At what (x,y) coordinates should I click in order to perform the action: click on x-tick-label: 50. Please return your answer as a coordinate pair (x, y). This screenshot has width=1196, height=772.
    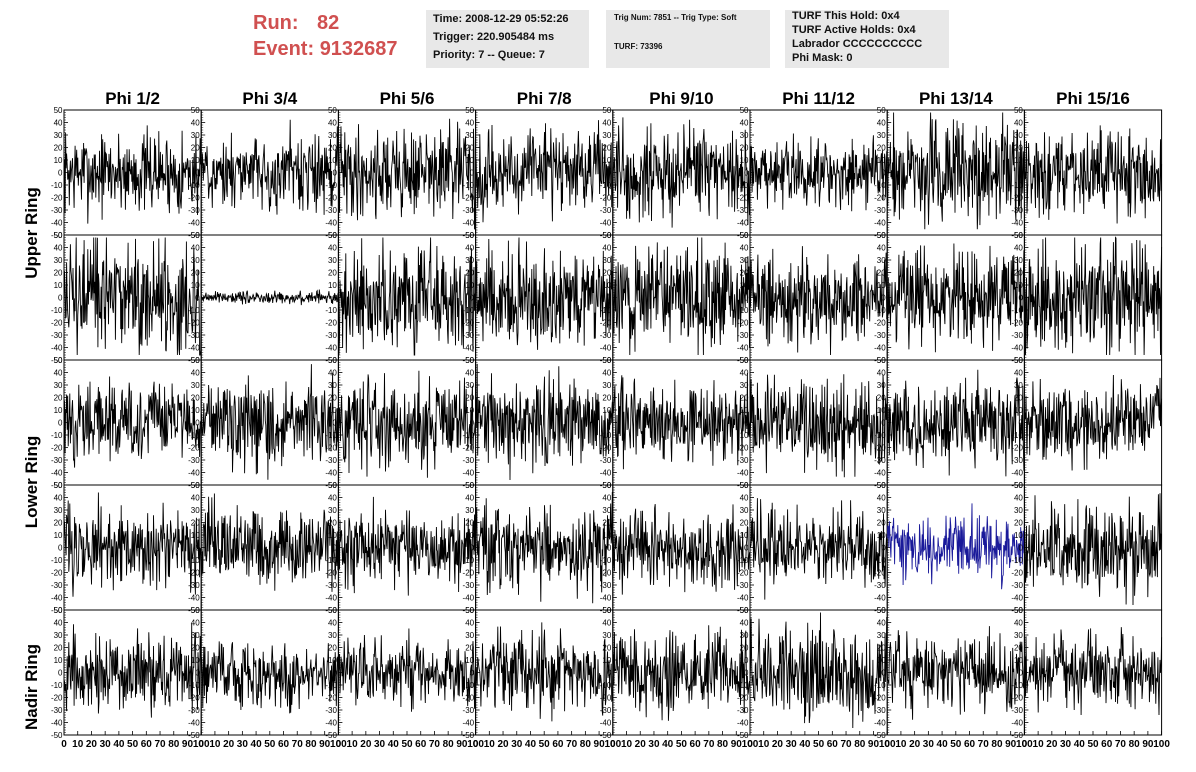
    Looking at the image, I should click on (682, 744).